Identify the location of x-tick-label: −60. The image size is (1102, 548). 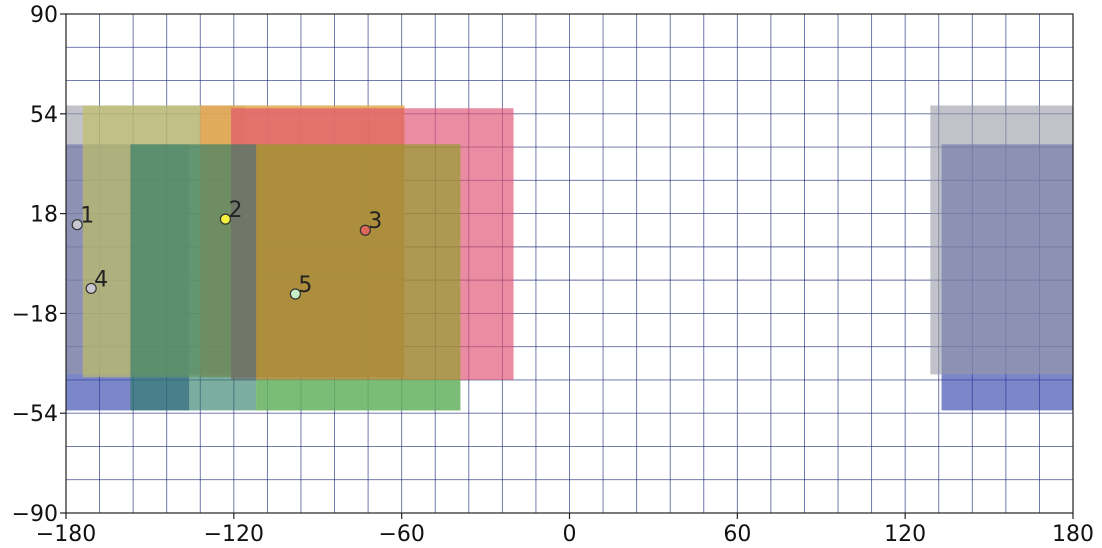
(401, 534).